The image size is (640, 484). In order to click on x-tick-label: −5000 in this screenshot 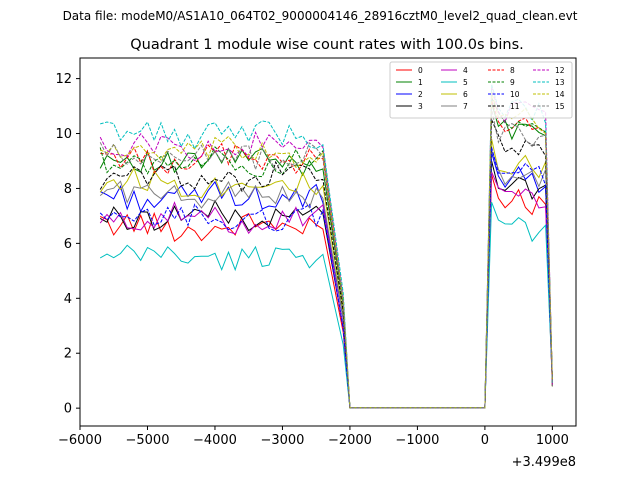, I will do `click(147, 440)`.